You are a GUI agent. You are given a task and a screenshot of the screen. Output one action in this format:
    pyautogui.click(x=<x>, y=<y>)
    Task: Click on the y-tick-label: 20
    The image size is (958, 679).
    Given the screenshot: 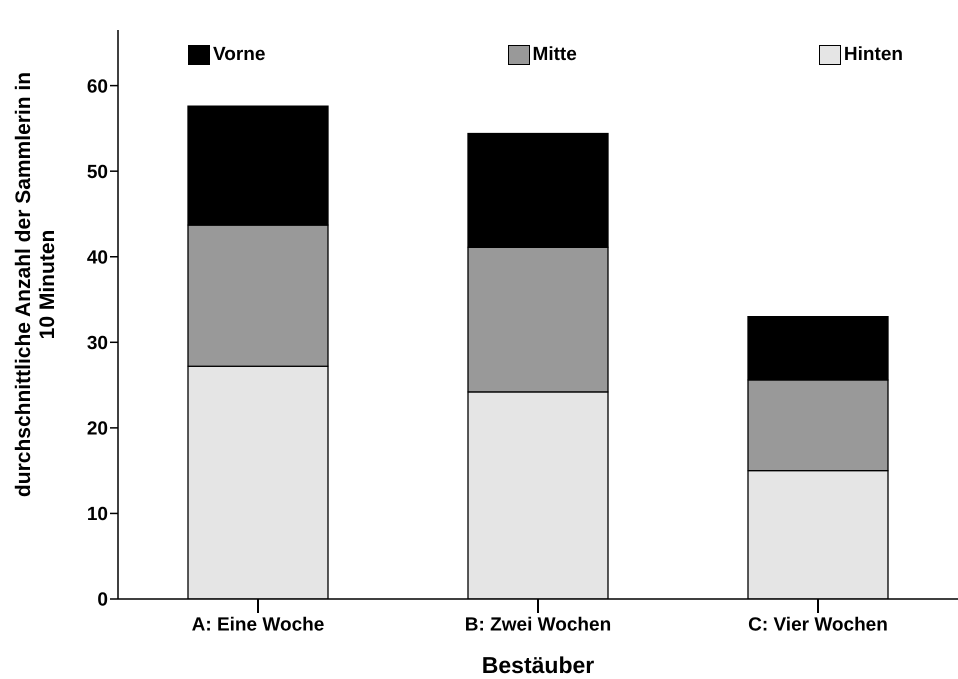 What is the action you would take?
    pyautogui.click(x=97, y=429)
    